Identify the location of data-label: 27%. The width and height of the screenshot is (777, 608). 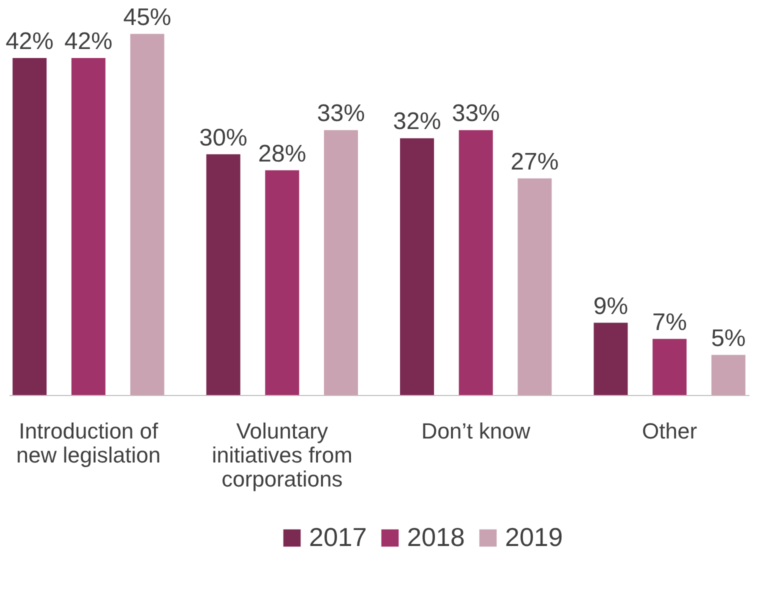
(534, 162).